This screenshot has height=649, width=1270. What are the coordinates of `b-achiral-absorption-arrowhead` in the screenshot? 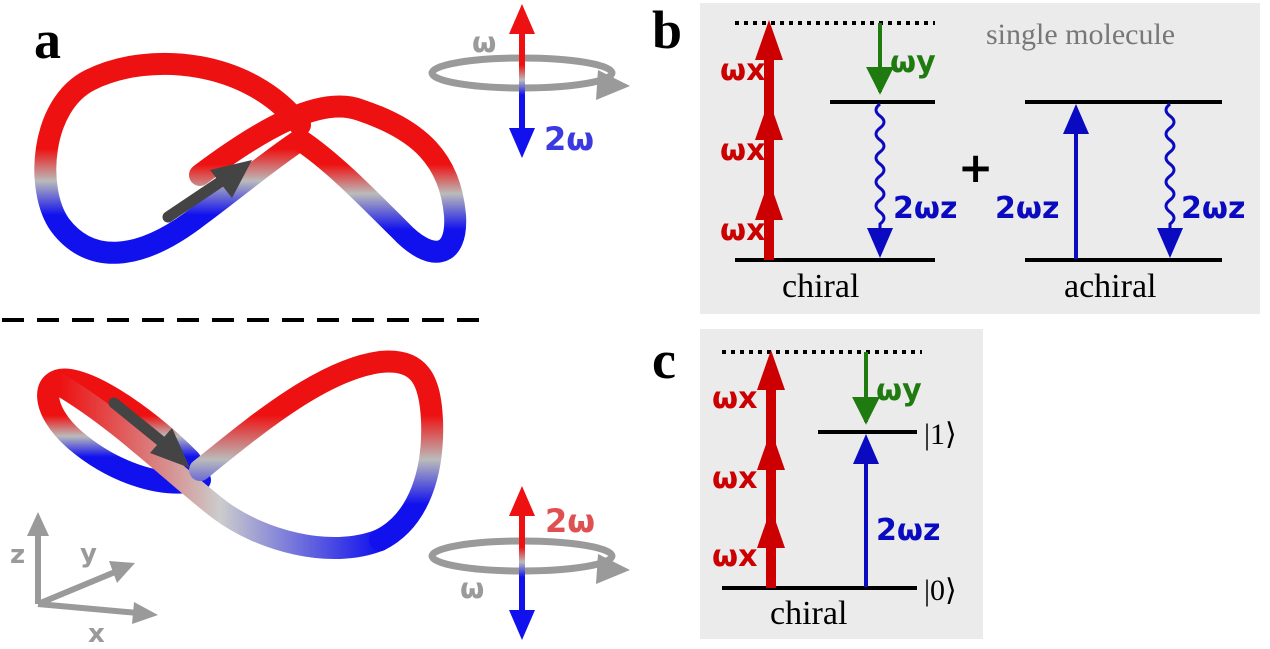 It's located at (1076, 119).